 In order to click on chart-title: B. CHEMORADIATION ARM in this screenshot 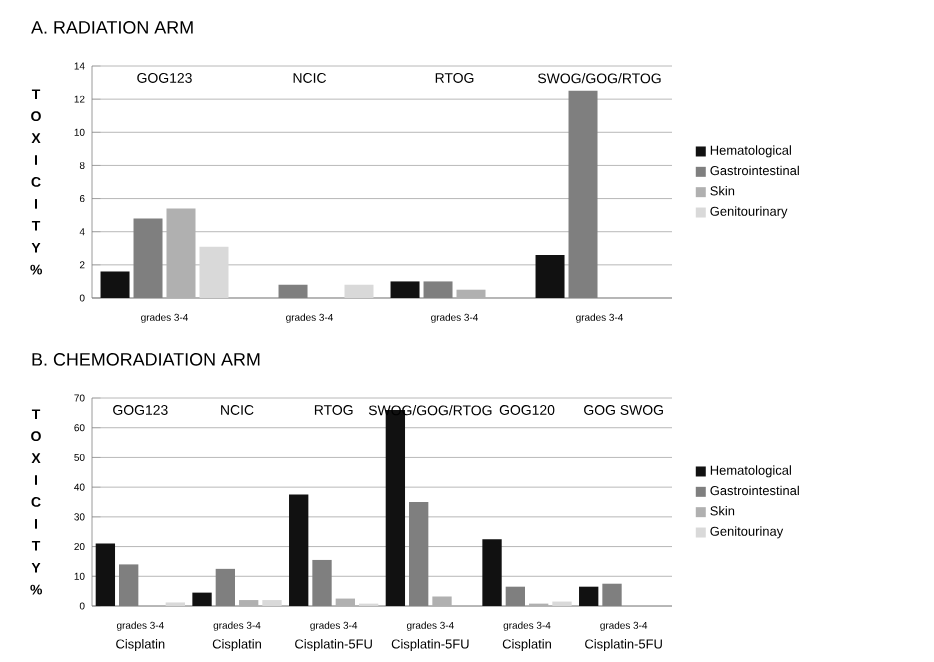, I will do `click(146, 359)`.